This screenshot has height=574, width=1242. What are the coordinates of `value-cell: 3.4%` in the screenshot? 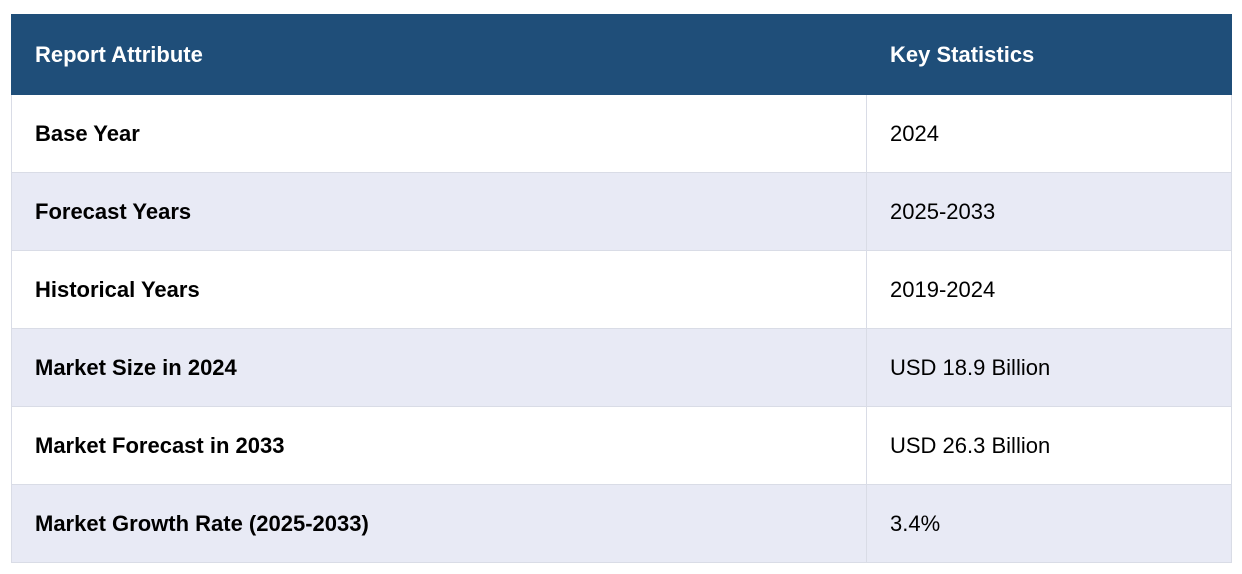 It's located at (1049, 523).